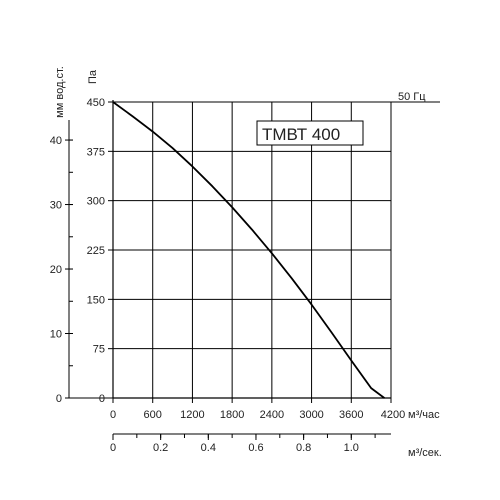  What do you see at coordinates (113, 448) in the screenshot?
I see `x2-tick-label: 0` at bounding box center [113, 448].